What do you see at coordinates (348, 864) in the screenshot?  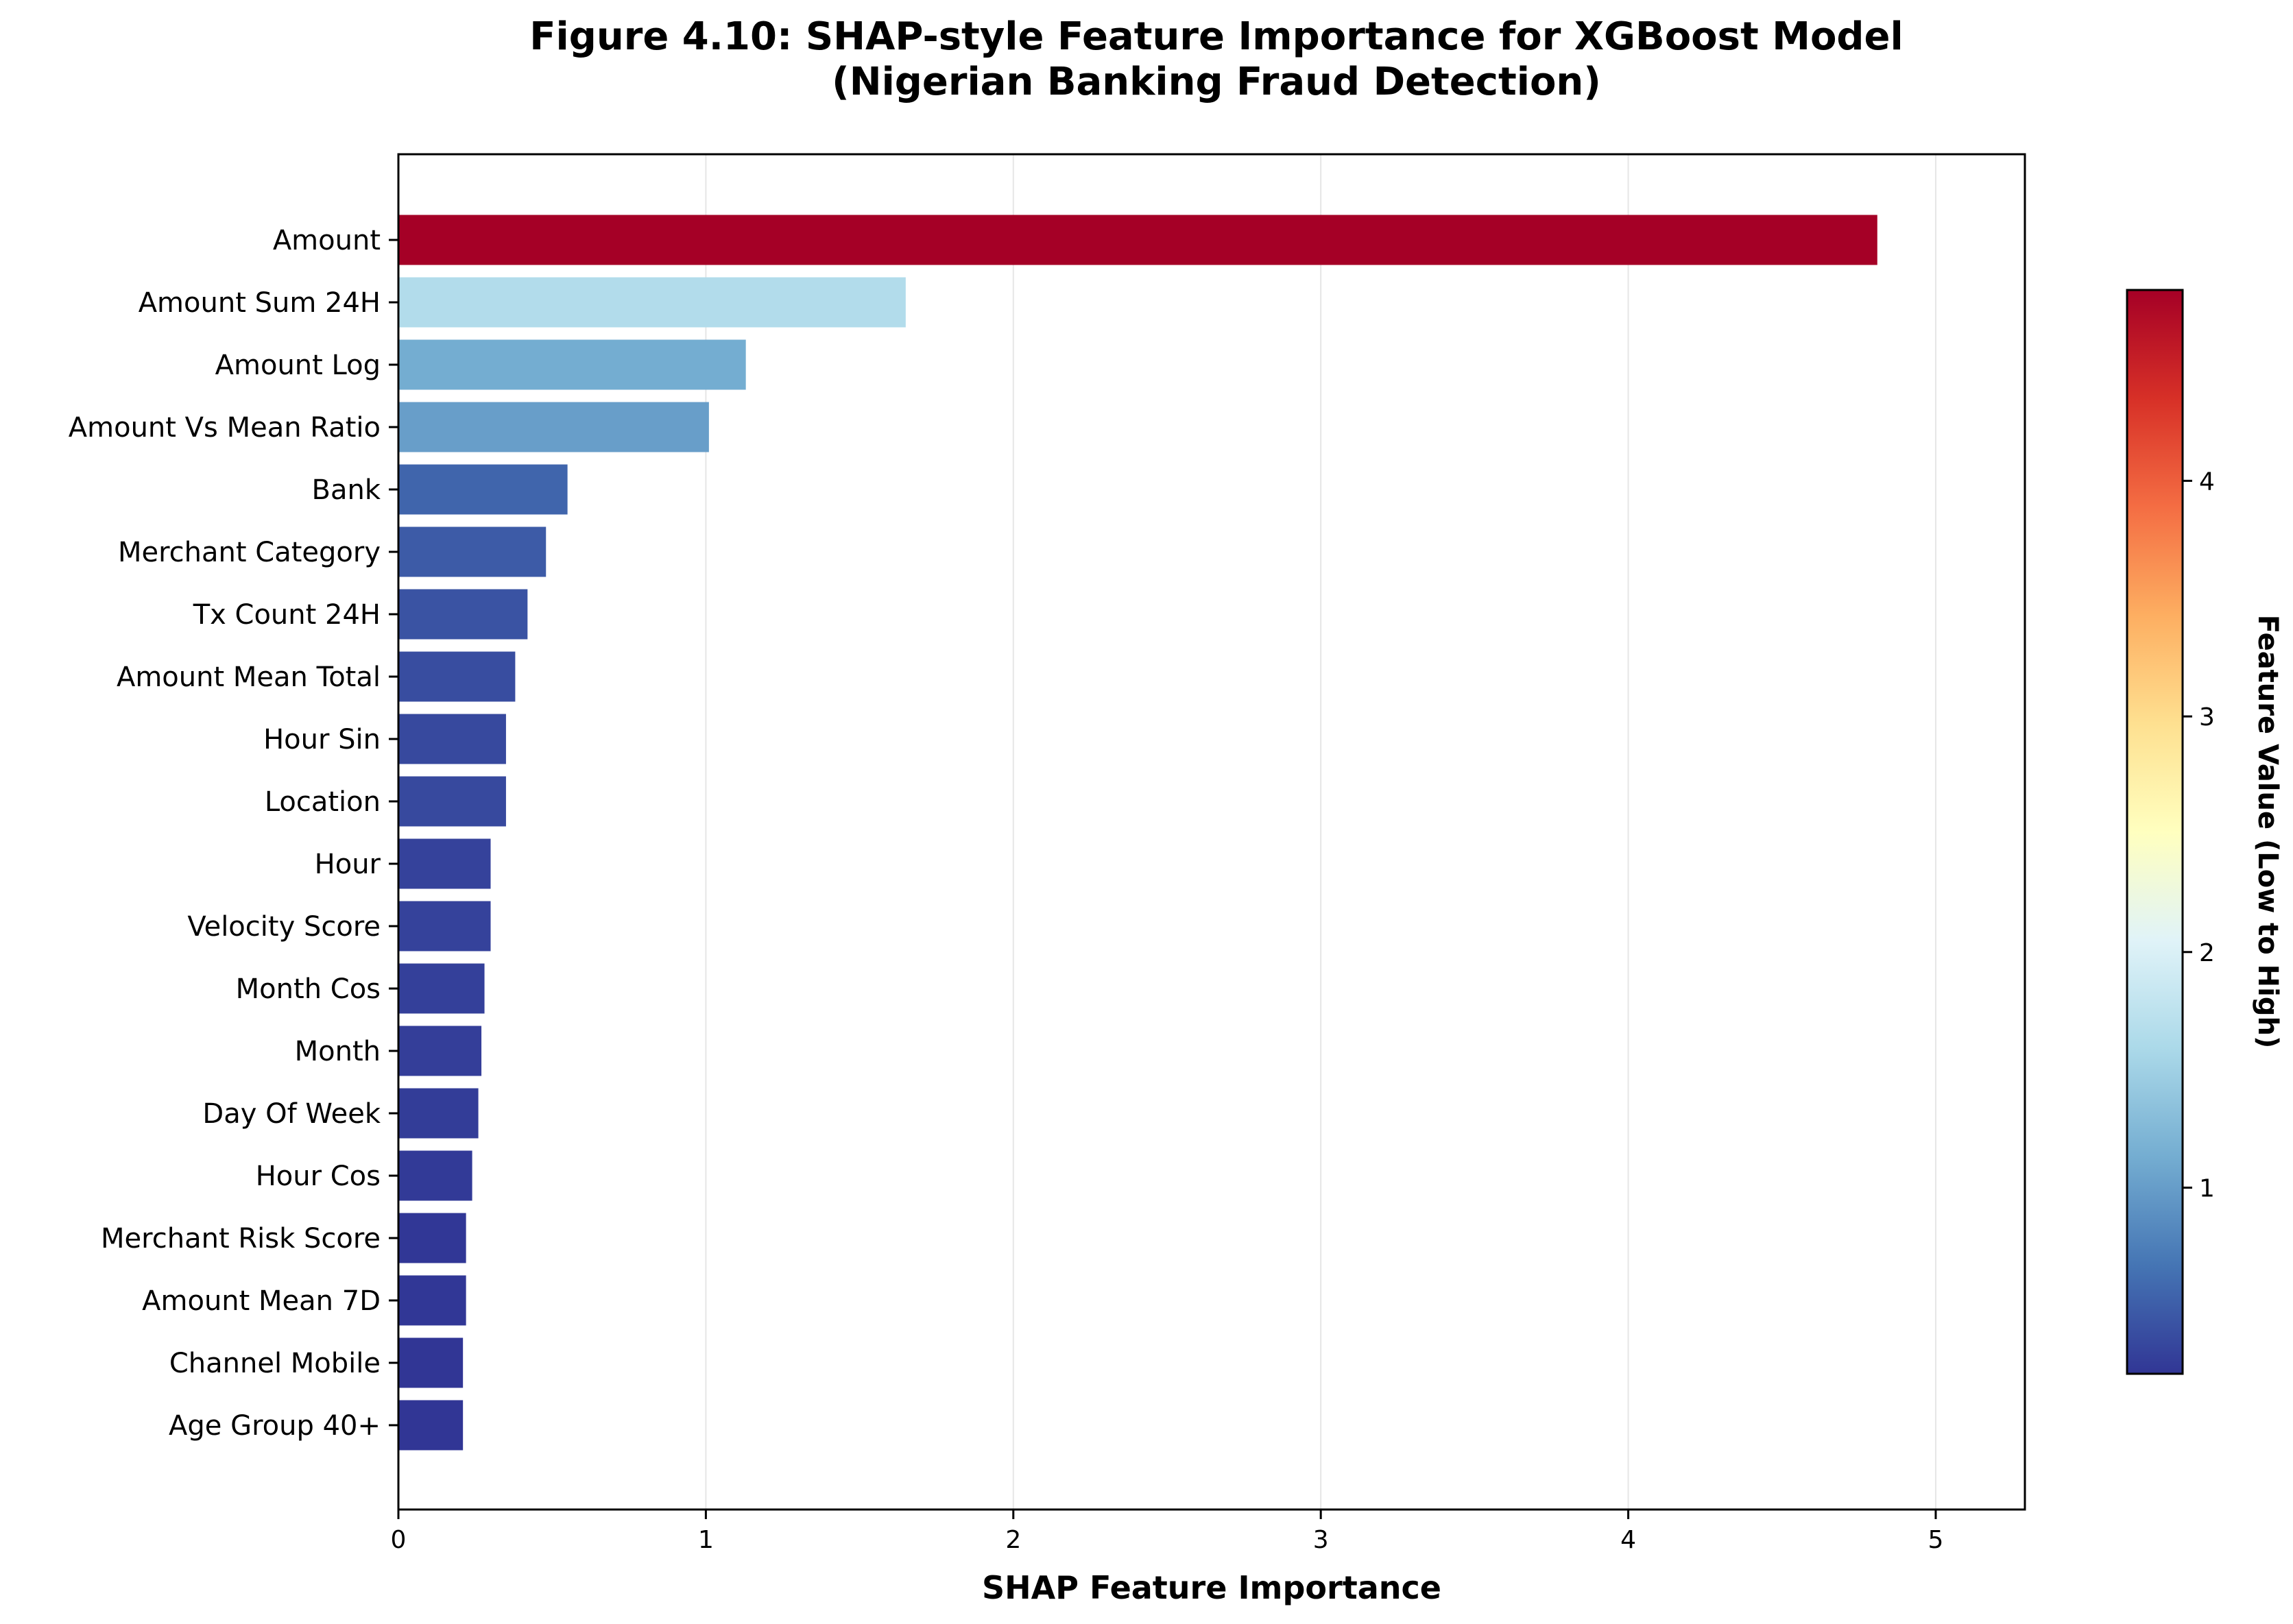 I see `y-tick-label: Hour` at bounding box center [348, 864].